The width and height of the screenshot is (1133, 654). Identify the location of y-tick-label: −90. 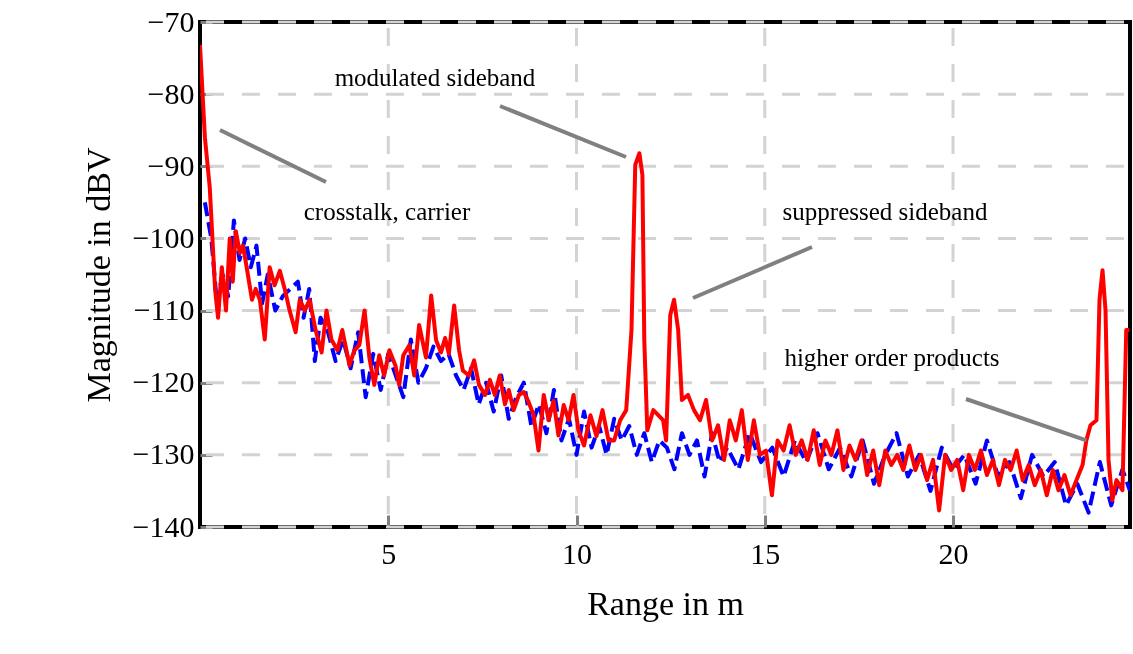
(171, 165).